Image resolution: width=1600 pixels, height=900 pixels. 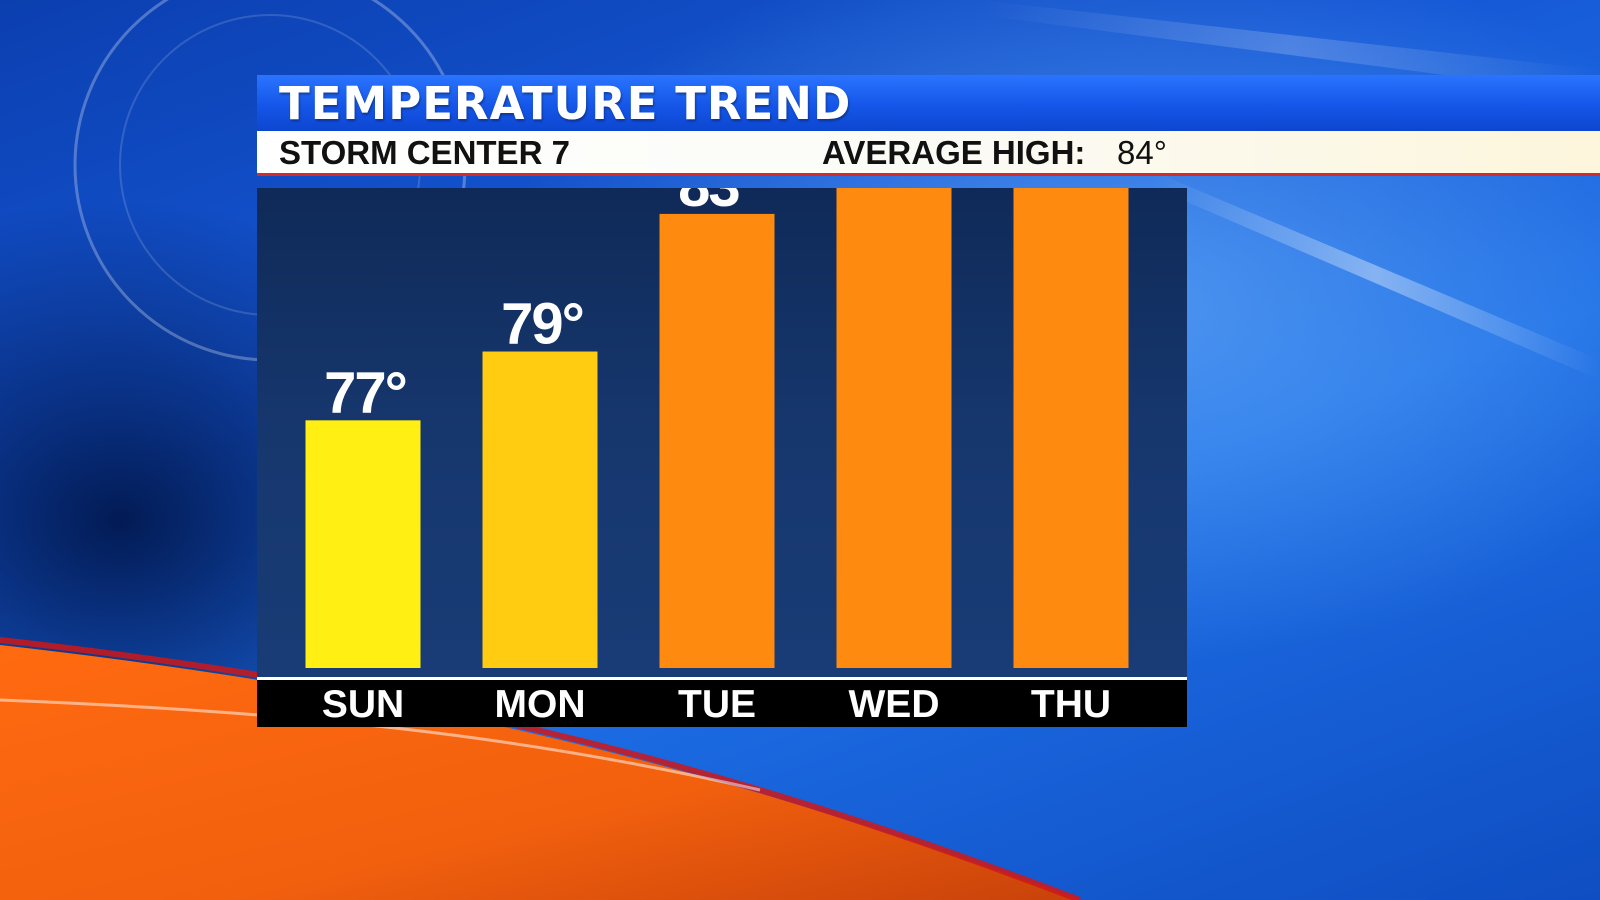 What do you see at coordinates (1375, 275) in the screenshot?
I see `light-streak` at bounding box center [1375, 275].